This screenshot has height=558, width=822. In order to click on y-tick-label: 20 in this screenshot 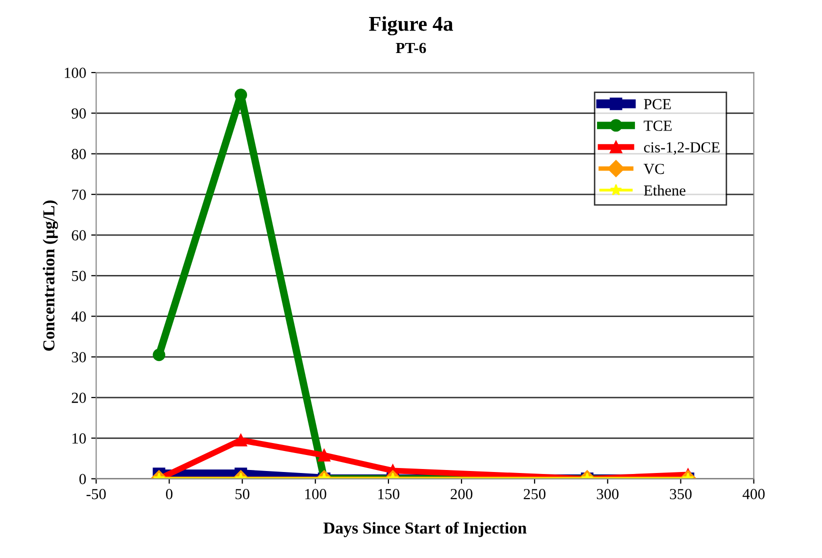, I will do `click(79, 397)`.